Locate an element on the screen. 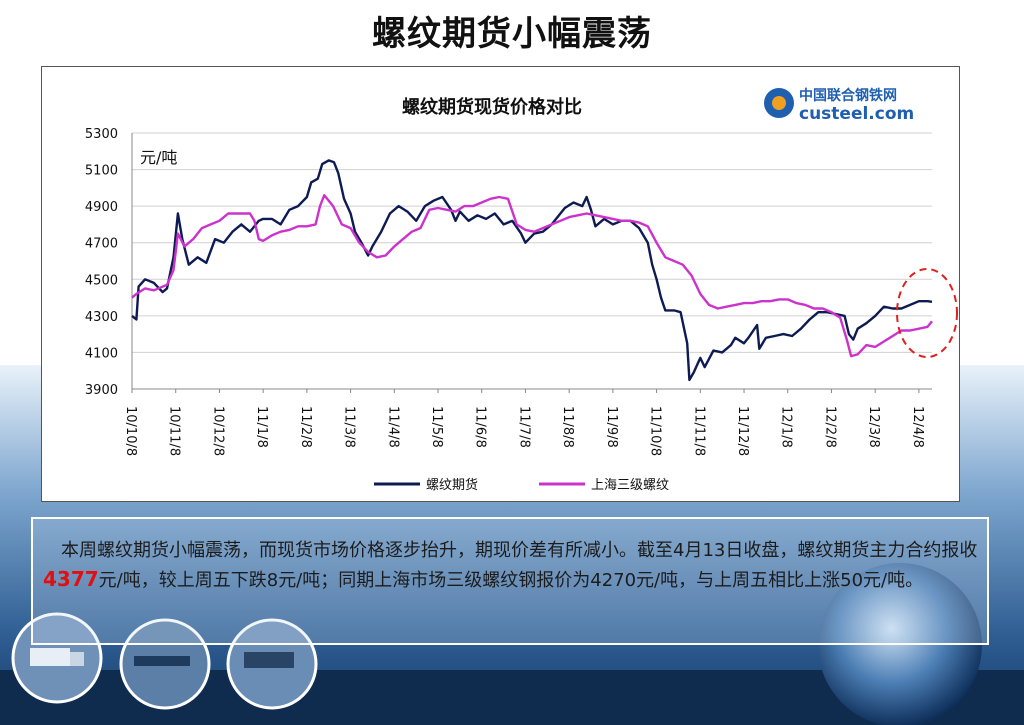 Image resolution: width=1024 pixels, height=725 pixels. truck-cab is located at coordinates (77, 659).